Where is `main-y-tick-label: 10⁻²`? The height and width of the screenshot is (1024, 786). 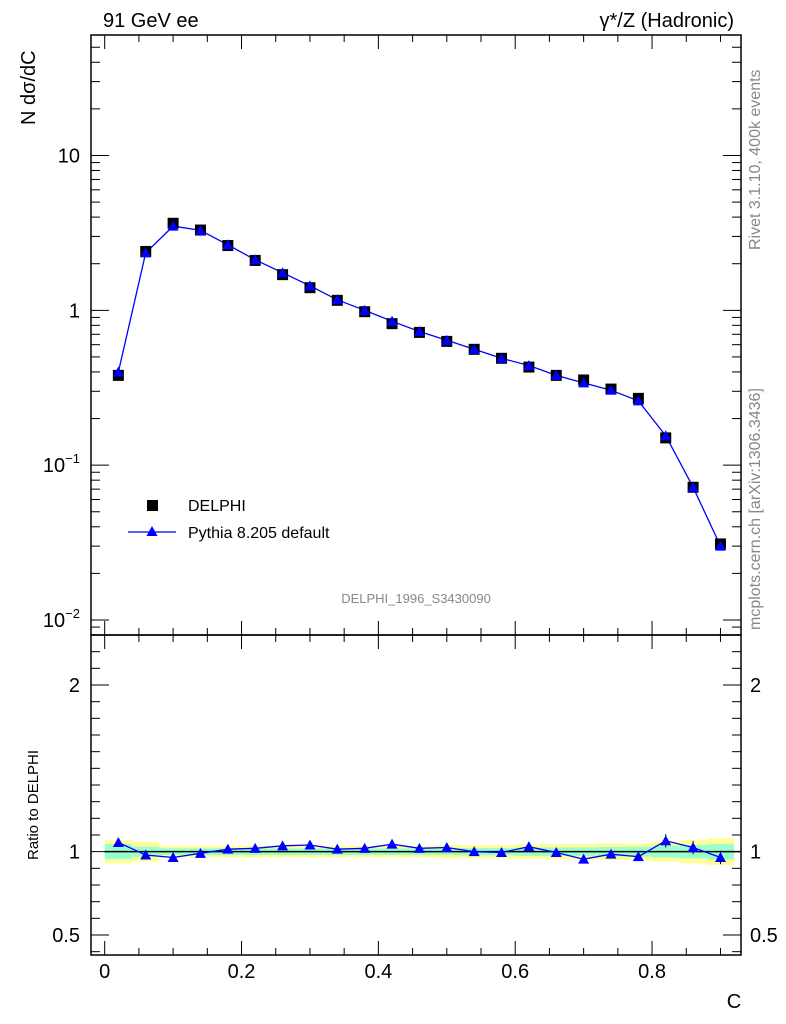
main-y-tick-label: 10⁻² is located at coordinates (61, 619).